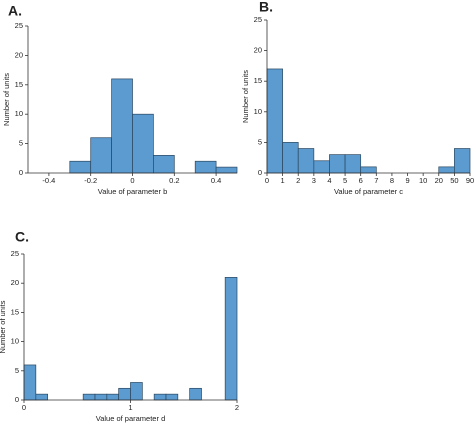 The height and width of the screenshot is (425, 474). Describe the element at coordinates (15, 11) in the screenshot. I see `panel-title: A.` at that location.